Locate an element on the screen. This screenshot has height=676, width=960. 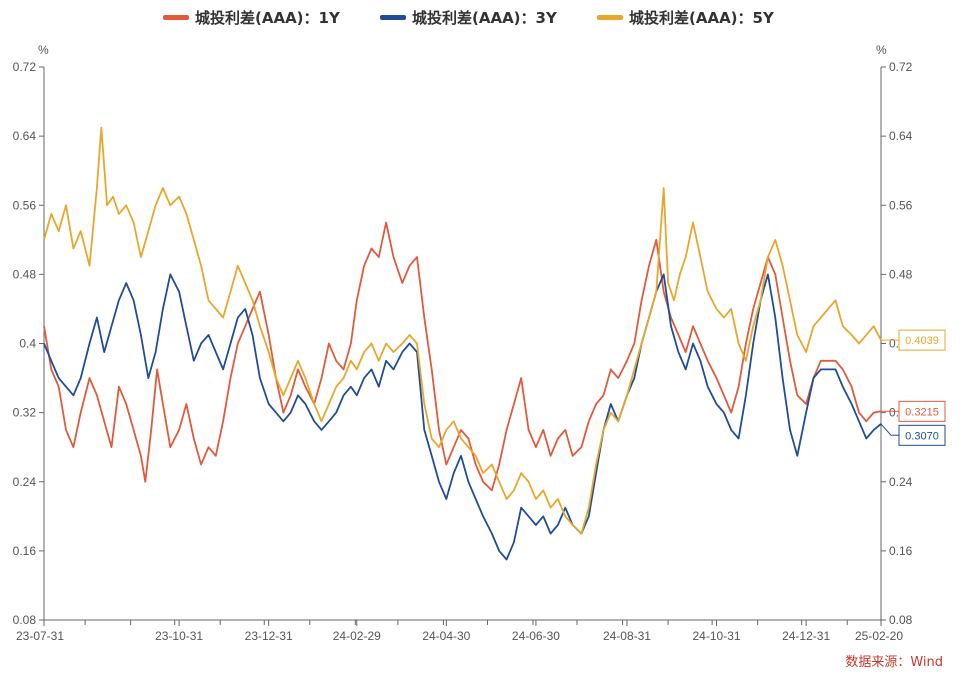
y-axis-unit-right: % is located at coordinates (881, 50).